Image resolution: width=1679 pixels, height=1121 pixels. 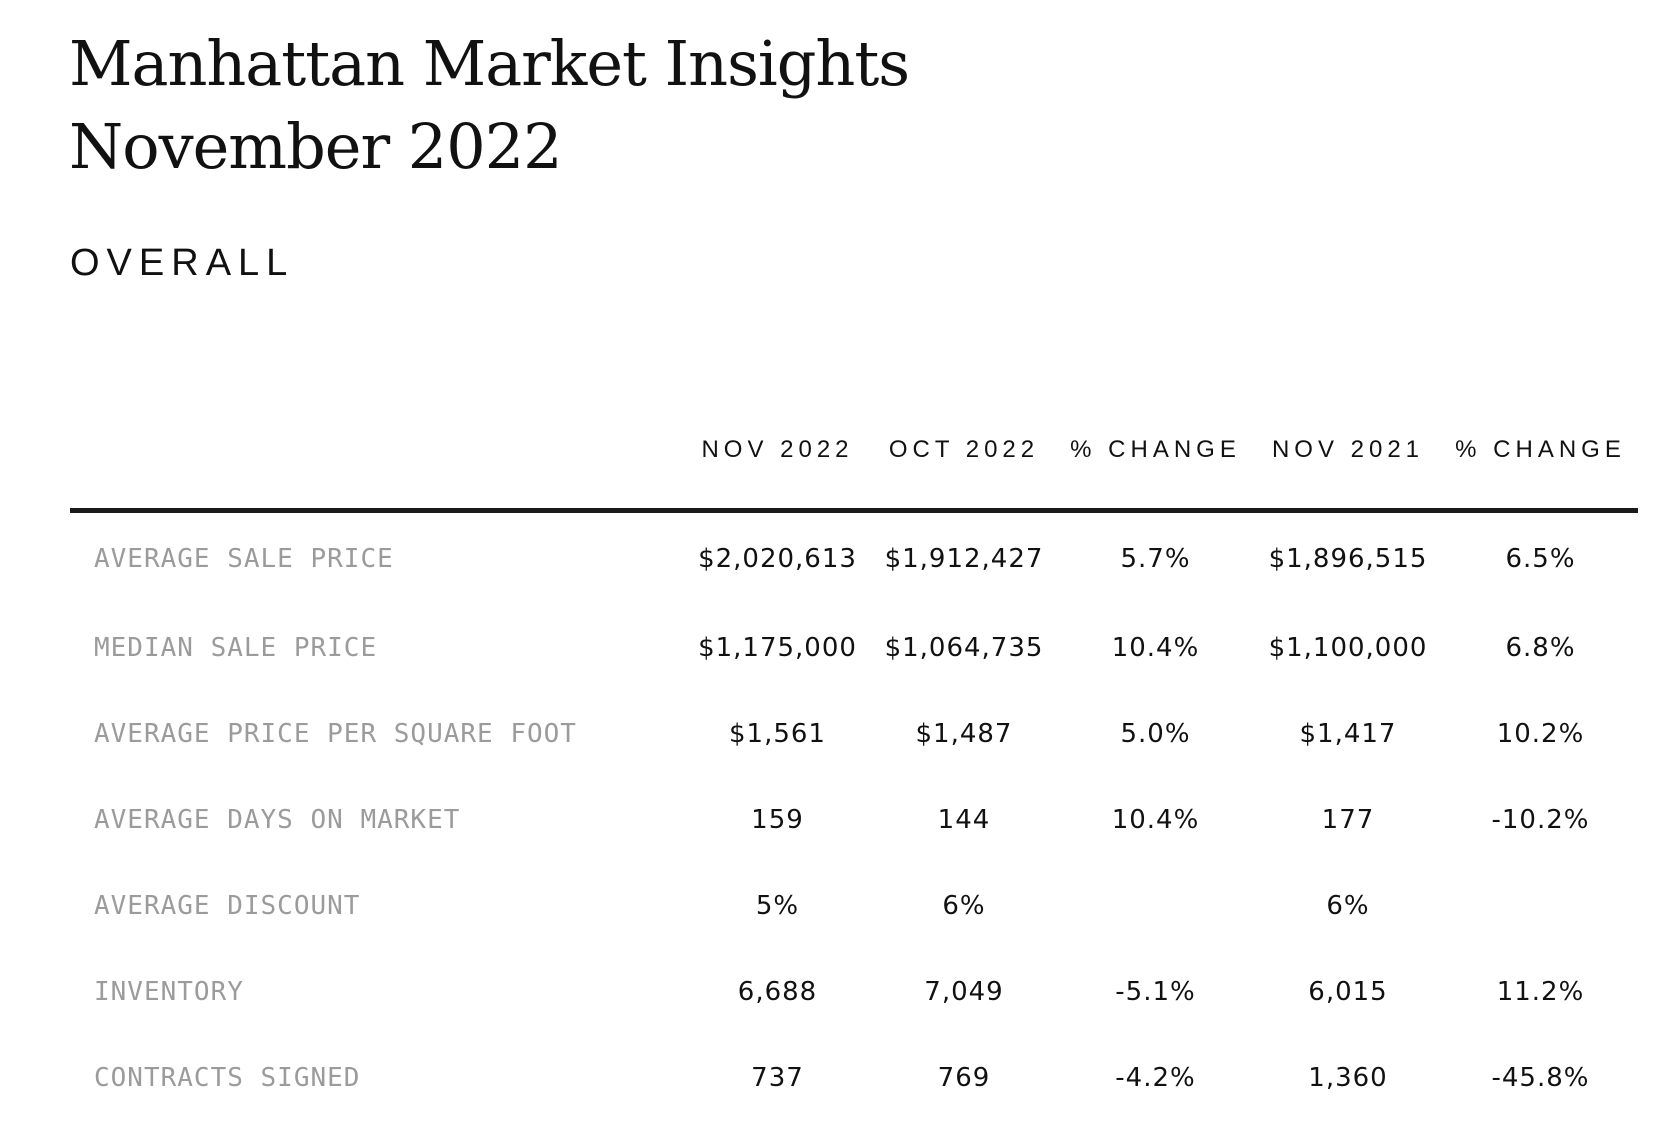 What do you see at coordinates (1540, 820) in the screenshot?
I see `cell-pct-change-year: -10.2%` at bounding box center [1540, 820].